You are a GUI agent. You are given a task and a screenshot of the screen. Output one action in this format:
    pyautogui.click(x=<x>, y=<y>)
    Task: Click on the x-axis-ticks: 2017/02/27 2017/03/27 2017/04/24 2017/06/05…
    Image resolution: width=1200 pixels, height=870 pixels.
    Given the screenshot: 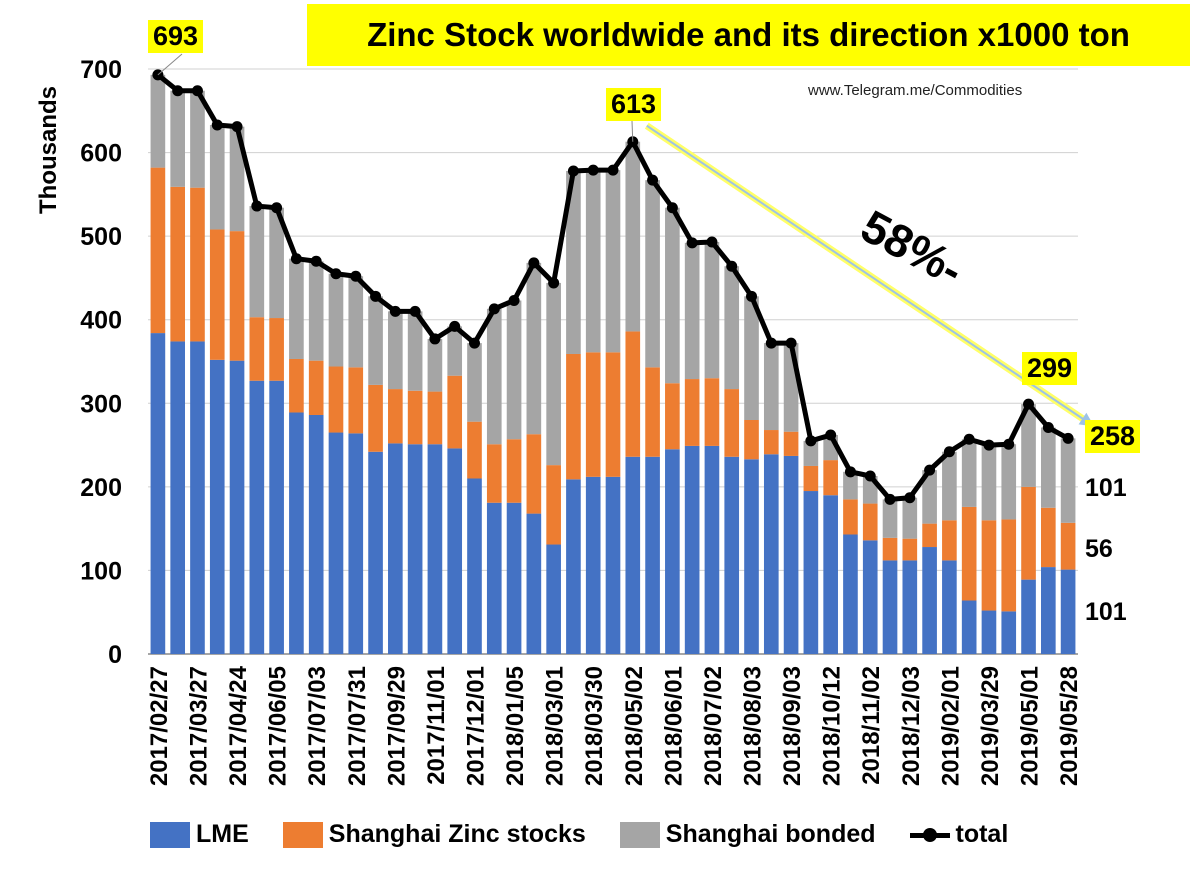 What is the action you would take?
    pyautogui.click(x=614, y=725)
    